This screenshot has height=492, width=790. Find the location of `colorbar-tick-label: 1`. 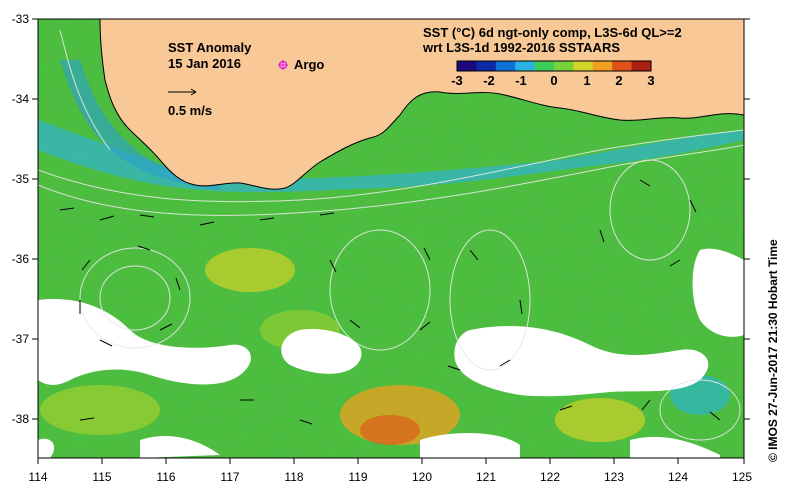

colorbar-tick-label: 1 is located at coordinates (586, 80).